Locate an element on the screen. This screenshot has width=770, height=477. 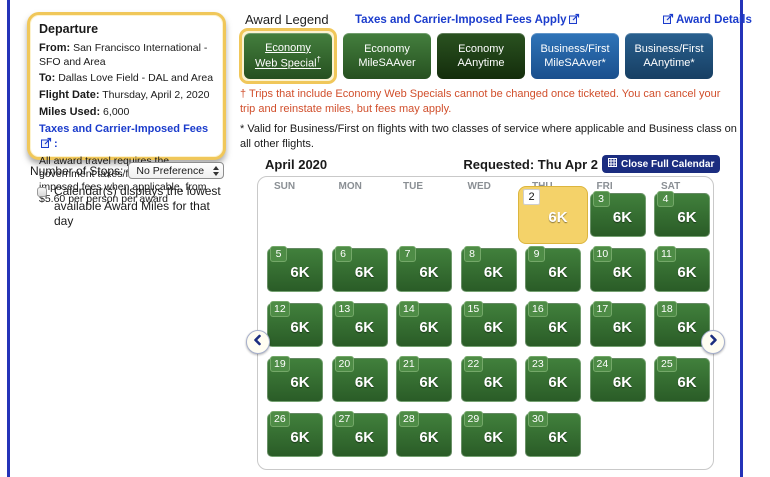
calendar-day-9: 9 6K is located at coordinates (553, 269).